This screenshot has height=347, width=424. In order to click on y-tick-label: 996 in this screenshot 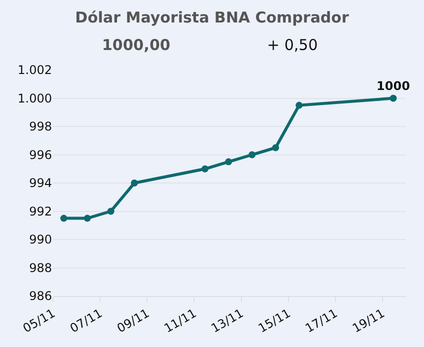, I will do `click(40, 155)`.